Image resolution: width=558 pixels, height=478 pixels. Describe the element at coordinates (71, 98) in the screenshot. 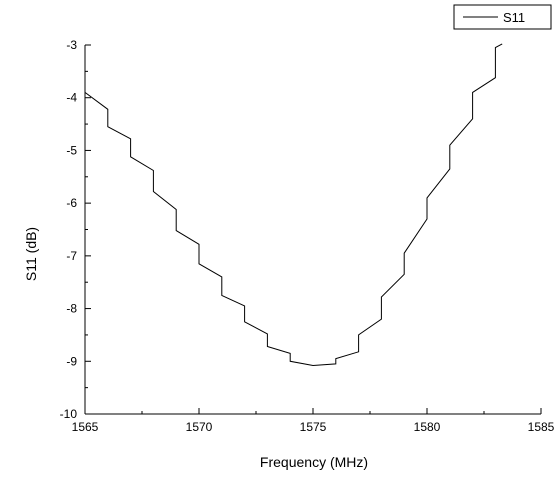

I see `y-tick-label: -4` at that location.